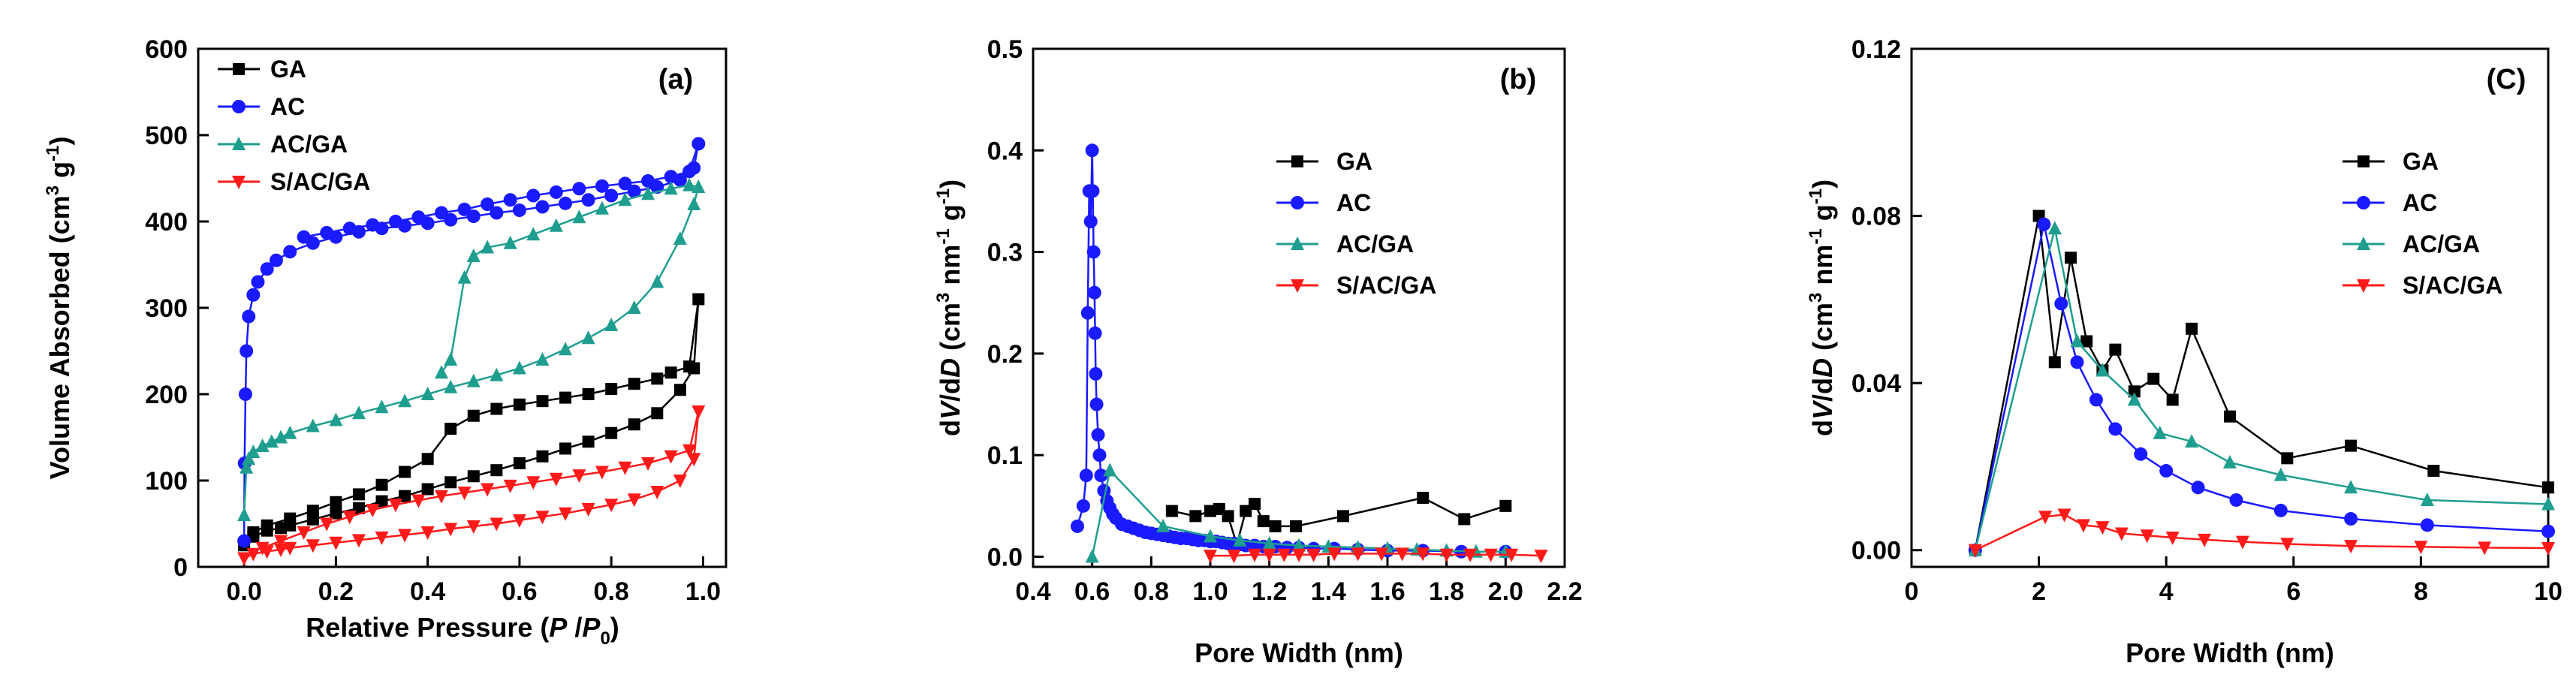 This screenshot has height=684, width=2576. I want to click on y-tick-label: 600, so click(166, 49).